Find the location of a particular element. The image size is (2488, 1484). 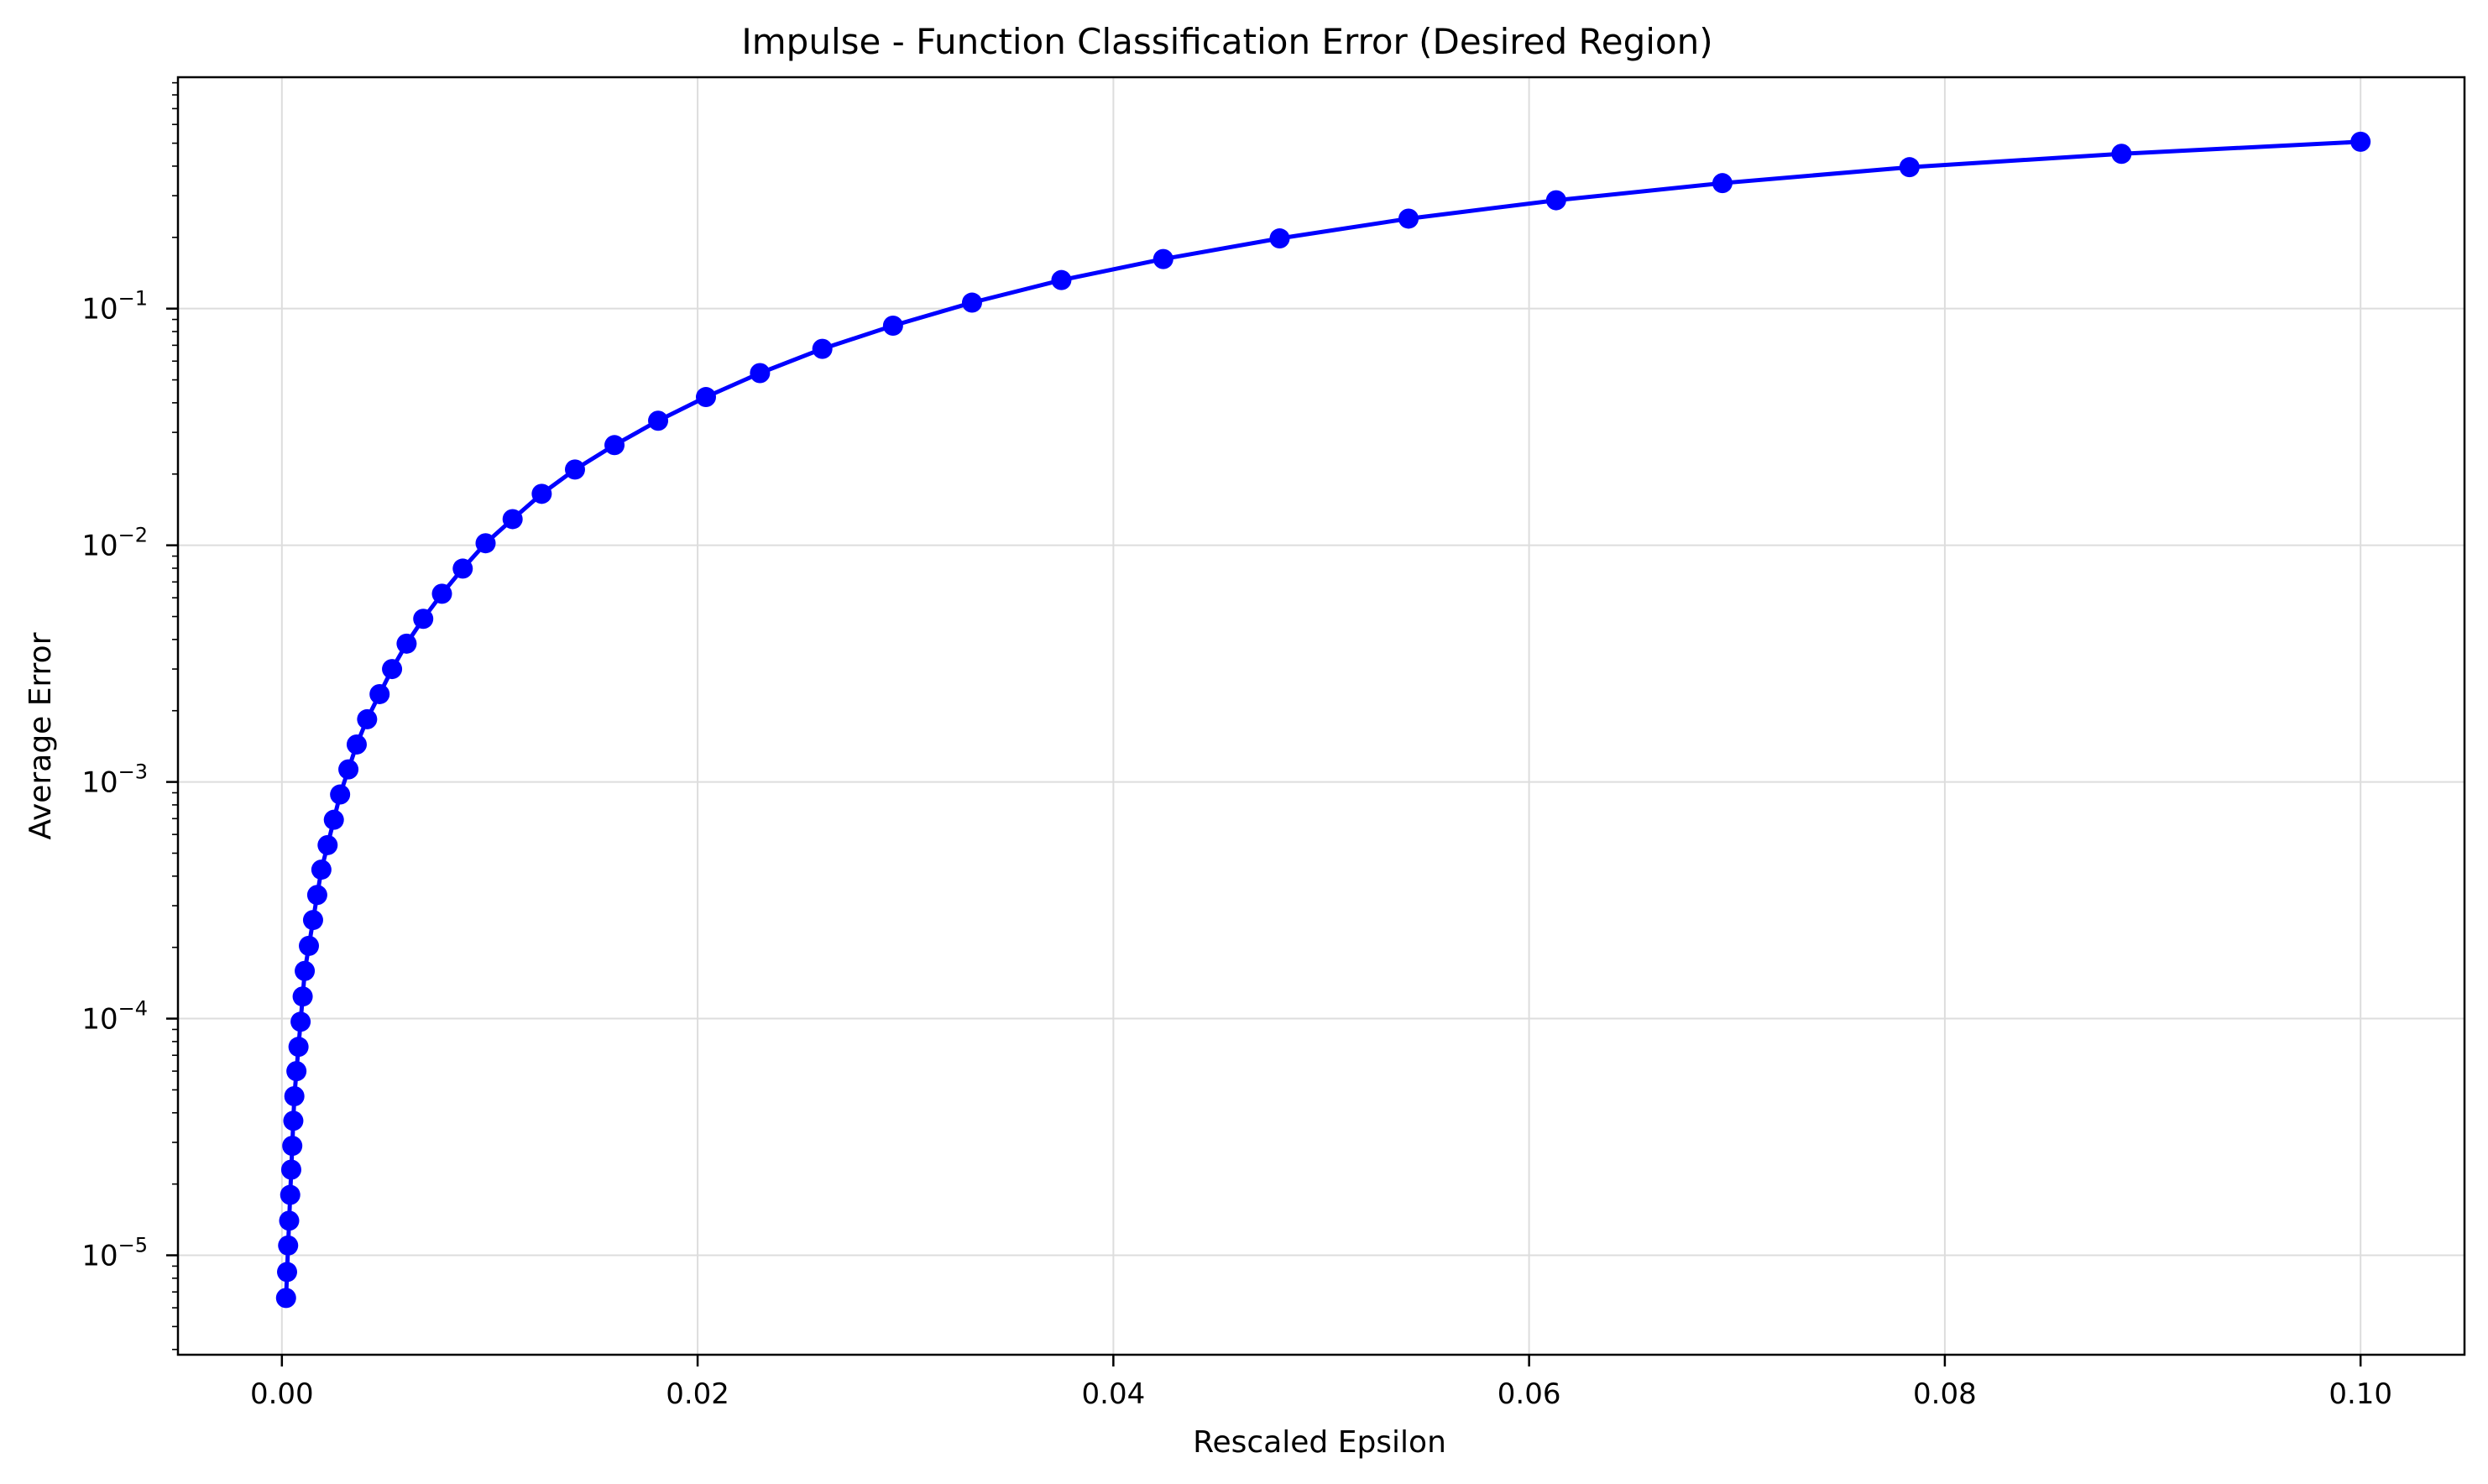

y-tick-label: 10⁻¹ is located at coordinates (114, 307).